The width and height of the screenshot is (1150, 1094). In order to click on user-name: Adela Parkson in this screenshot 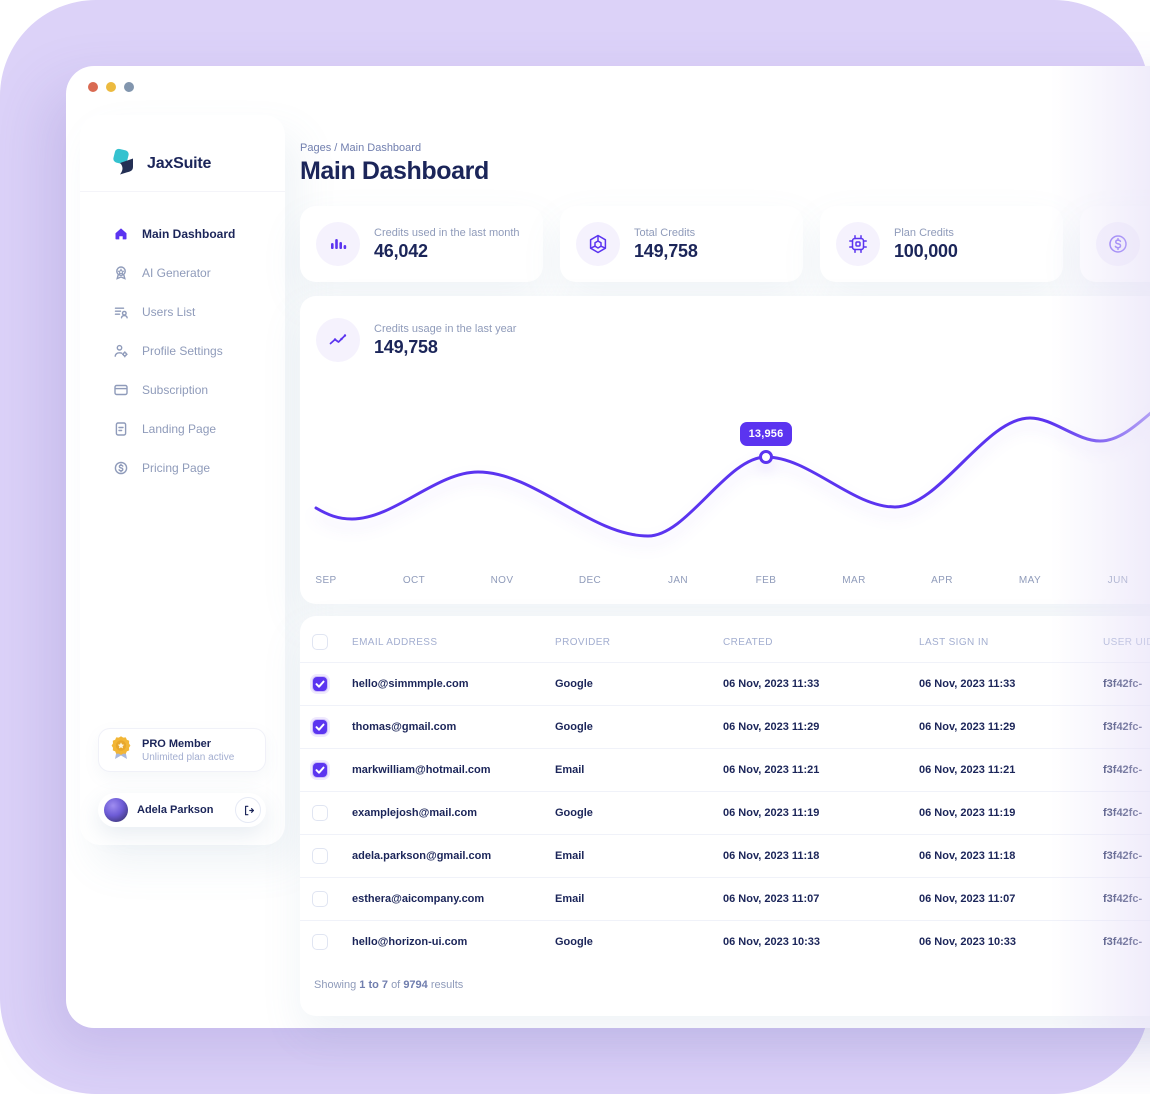, I will do `click(175, 810)`.